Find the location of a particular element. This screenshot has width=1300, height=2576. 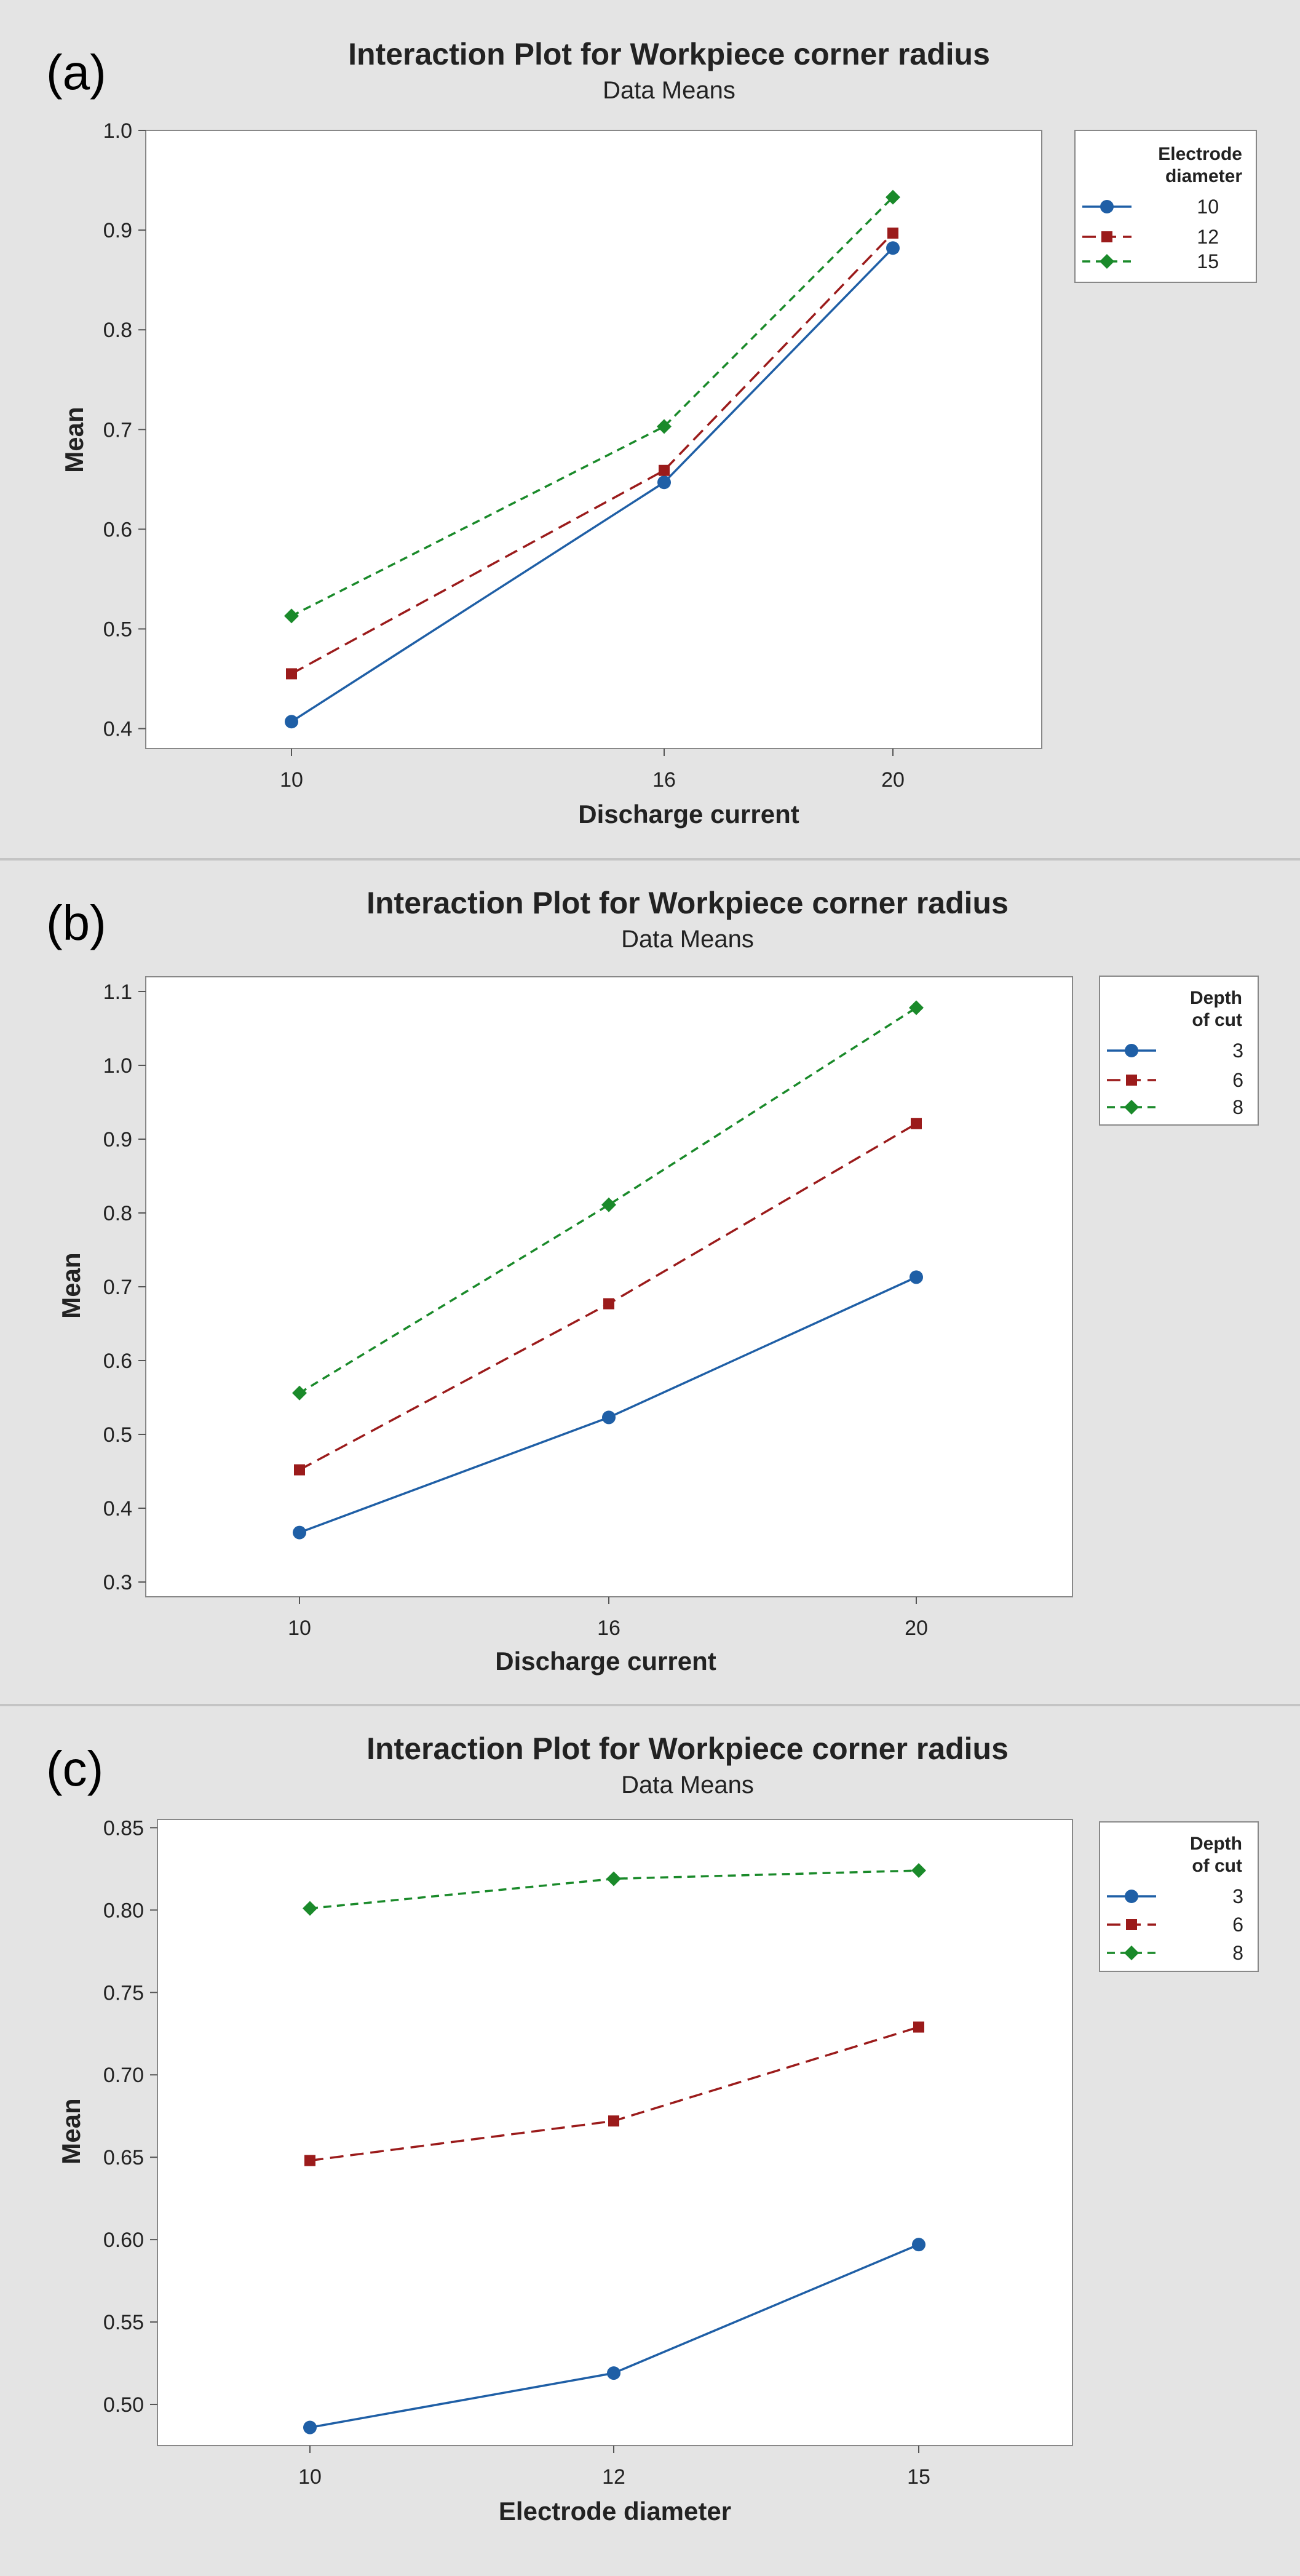

y-tick-label: 0.3 is located at coordinates (117, 1582).